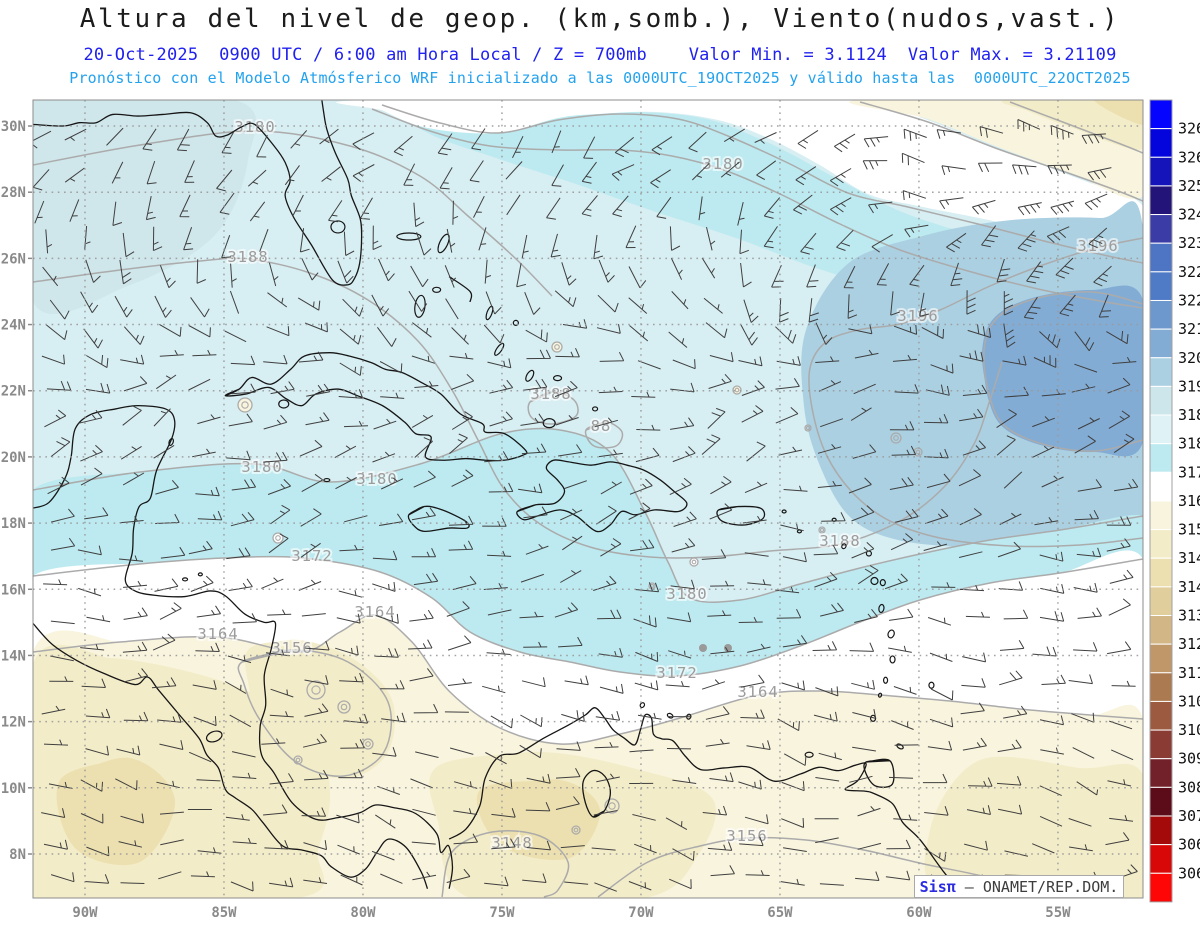 This screenshot has width=1200, height=927. I want to click on colorbar-tick-3244: 3244, so click(1189, 215).